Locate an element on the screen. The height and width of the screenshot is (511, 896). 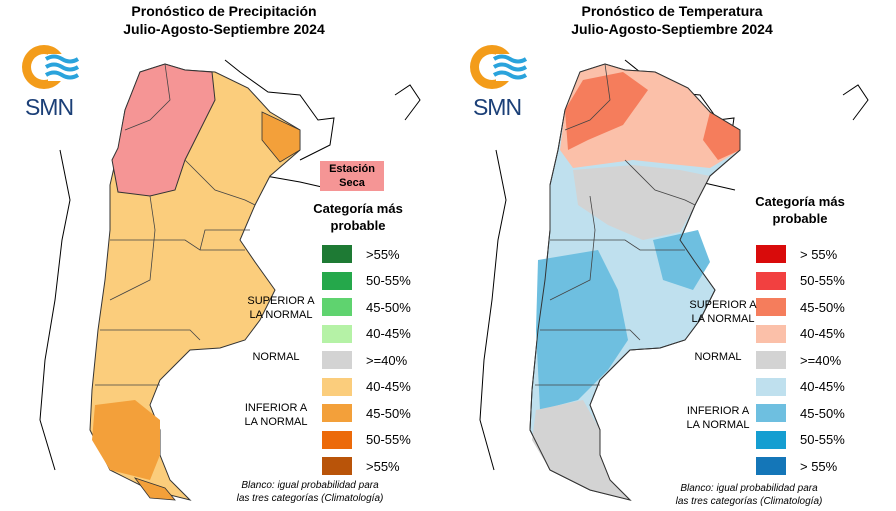
precipitation-category-title: Categoría más probable is located at coordinates (358, 217).